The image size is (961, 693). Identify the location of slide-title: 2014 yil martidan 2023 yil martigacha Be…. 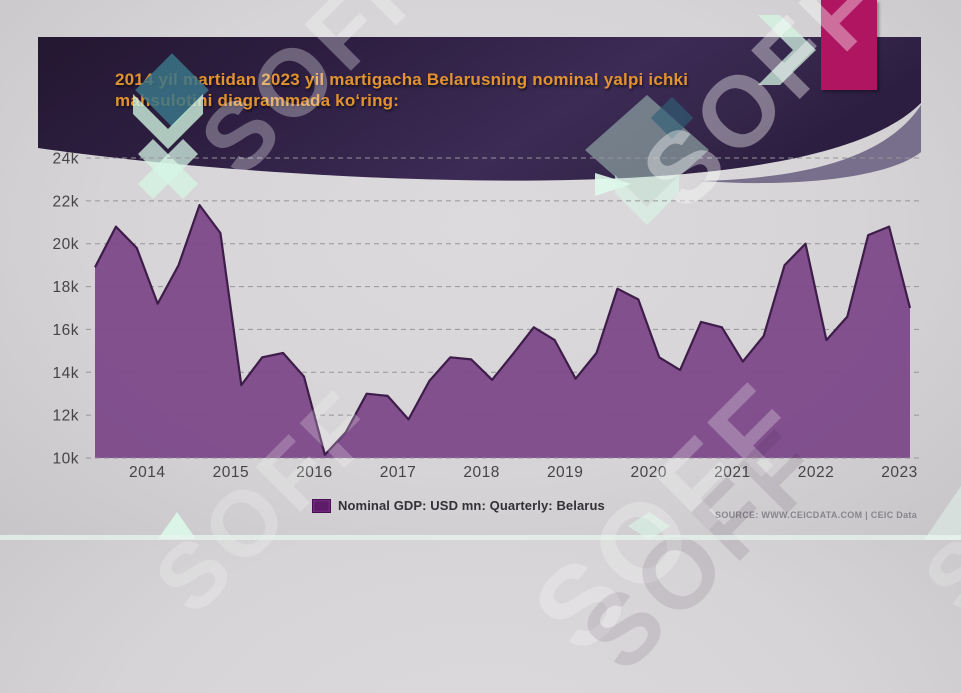
(475, 90).